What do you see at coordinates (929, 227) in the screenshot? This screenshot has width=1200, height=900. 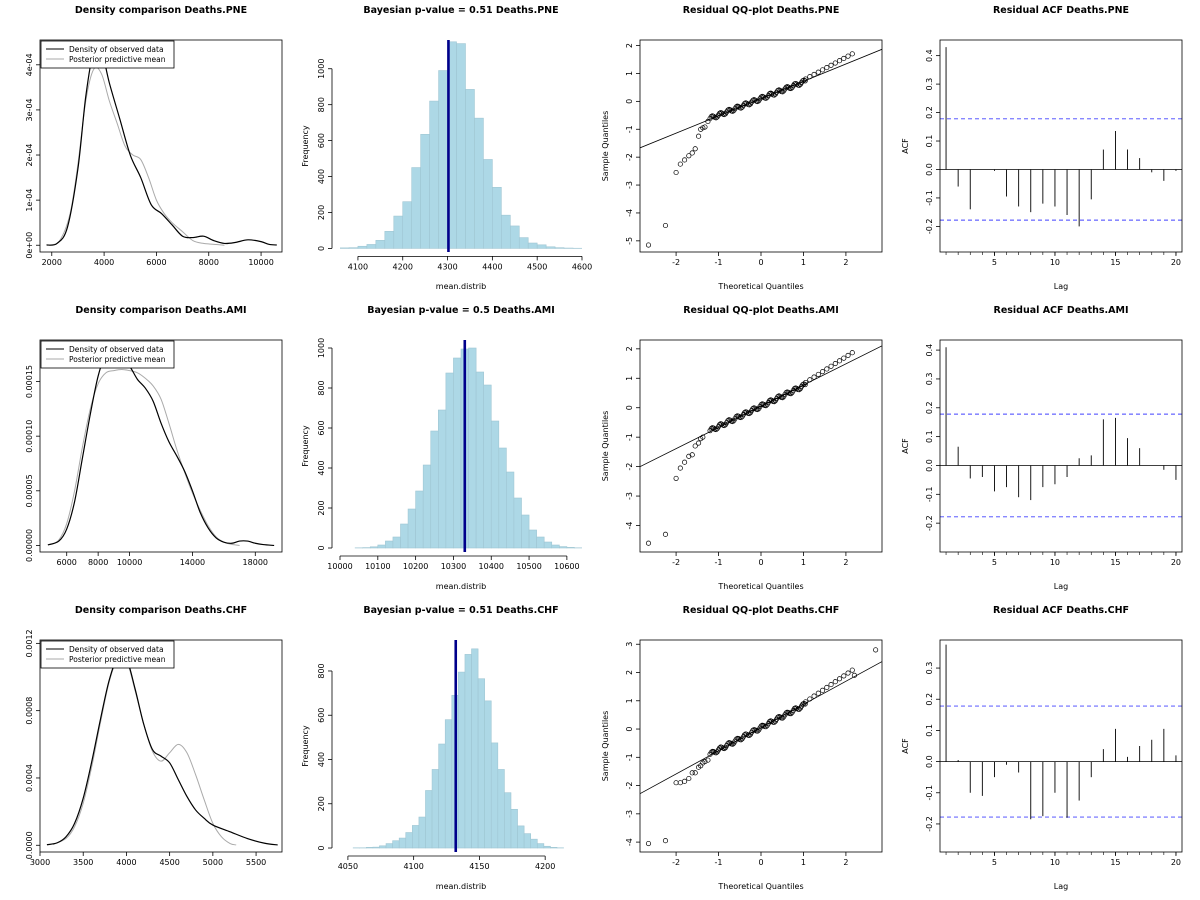 I see `y-tick-label: -0.2` at bounding box center [929, 227].